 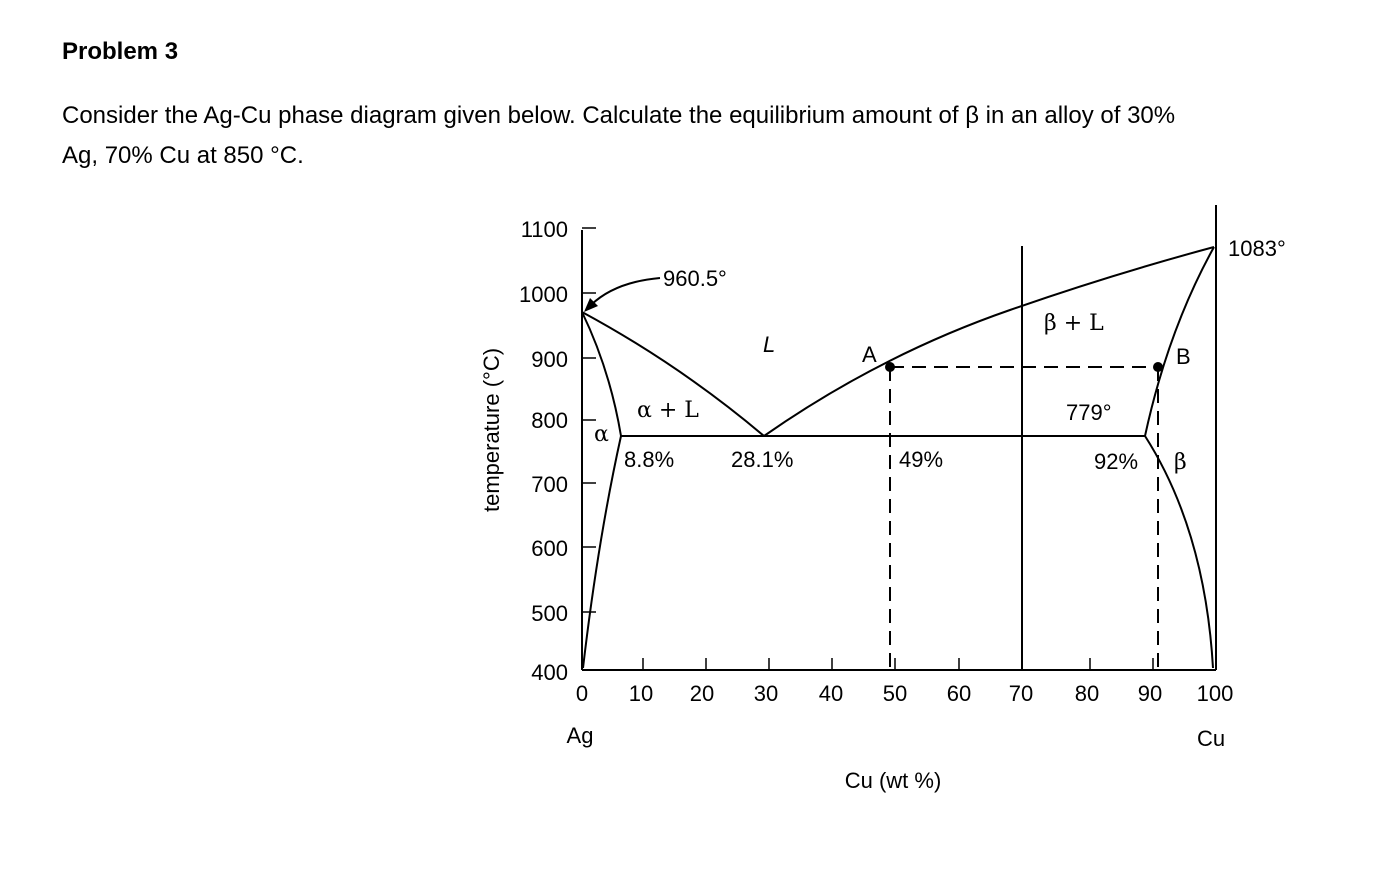 I want to click on region-liquid-label: L, so click(x=769, y=344).